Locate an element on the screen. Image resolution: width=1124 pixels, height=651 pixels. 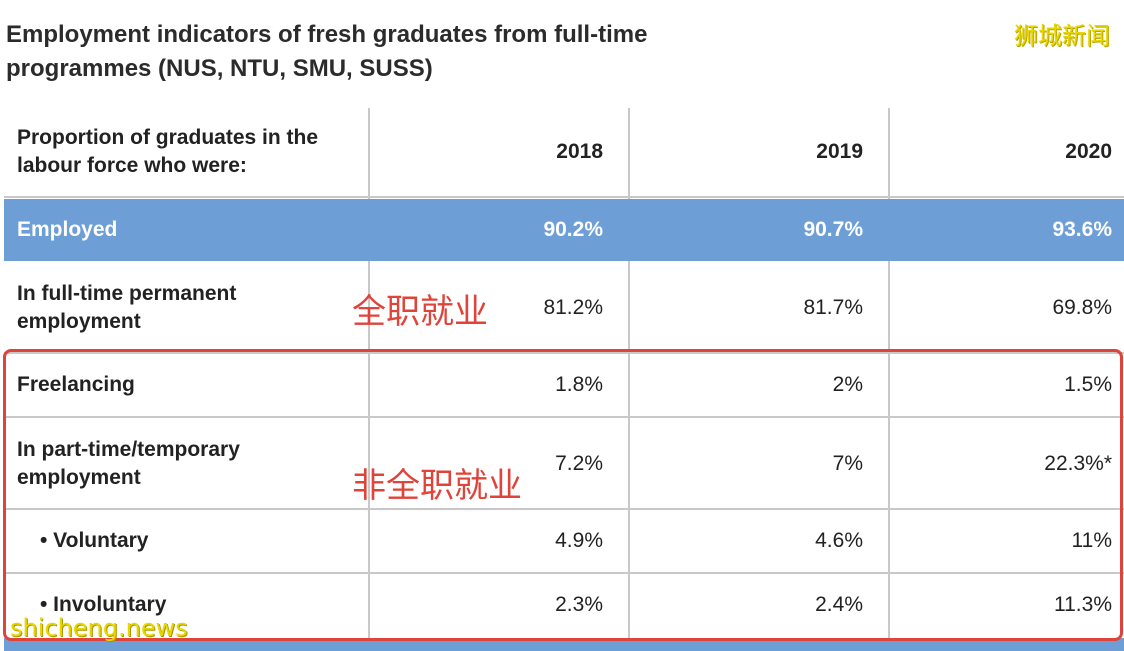
row-employed-label: Employed is located at coordinates (67, 229).